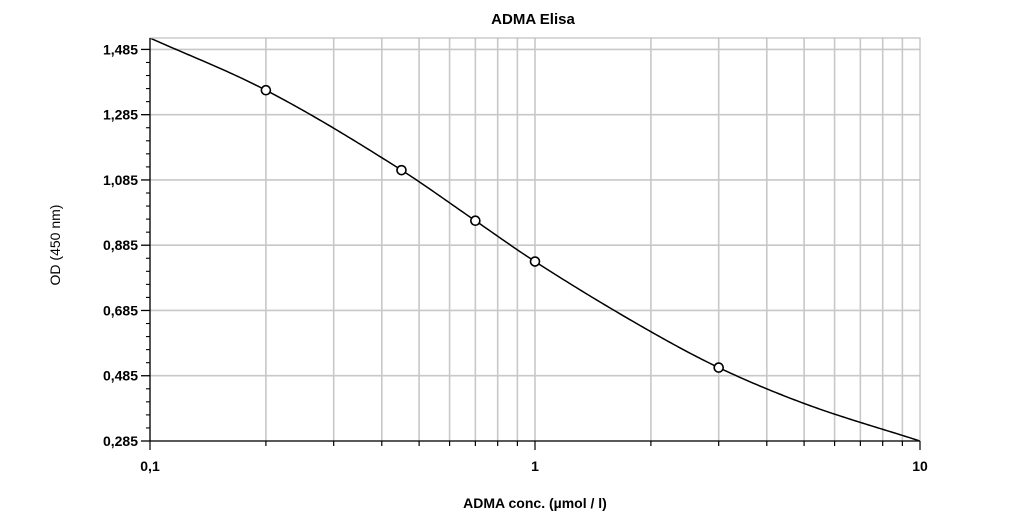 The width and height of the screenshot is (1009, 520). What do you see at coordinates (533, 19) in the screenshot?
I see `chart-title: ADMA Elisa` at bounding box center [533, 19].